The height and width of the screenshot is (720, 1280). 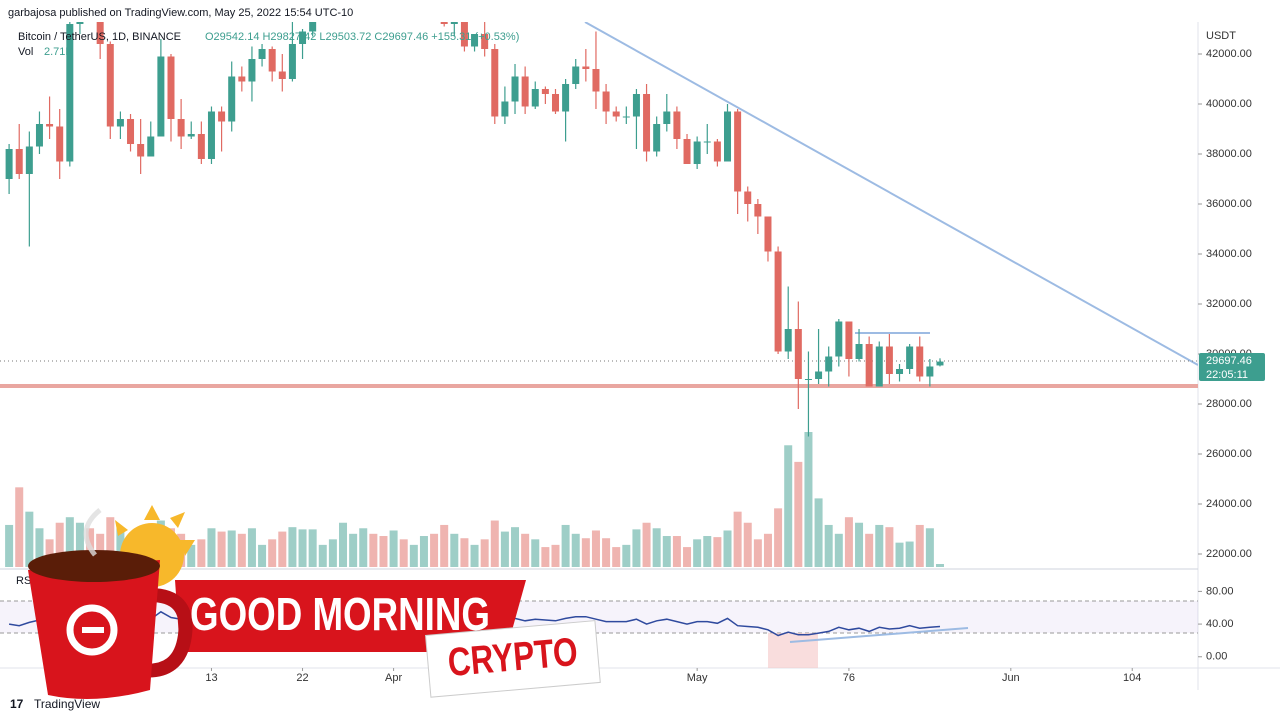 I want to click on y-tick-label: 36000.00, so click(x=1229, y=204).